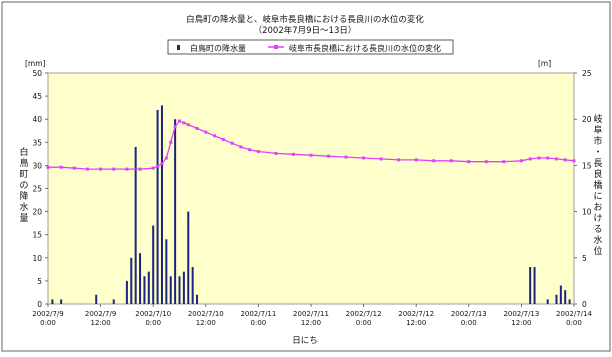 This screenshot has width=612, height=357. What do you see at coordinates (597, 251) in the screenshot?
I see `right-axis-title-char: 位` at bounding box center [597, 251].